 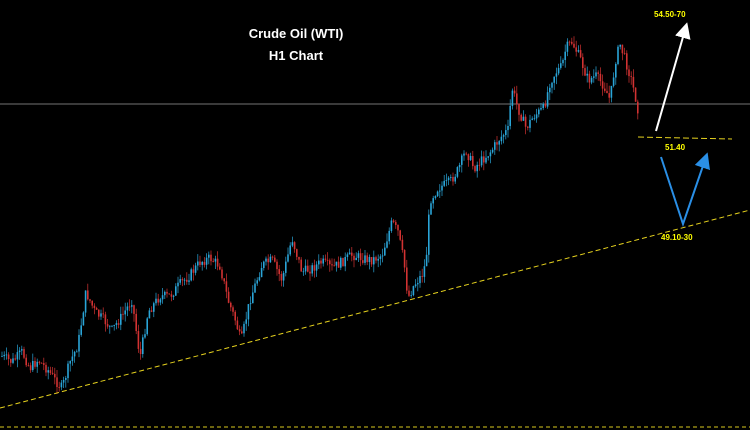 What do you see at coordinates (685, 138) in the screenshot?
I see `resistance-level-line` at bounding box center [685, 138].